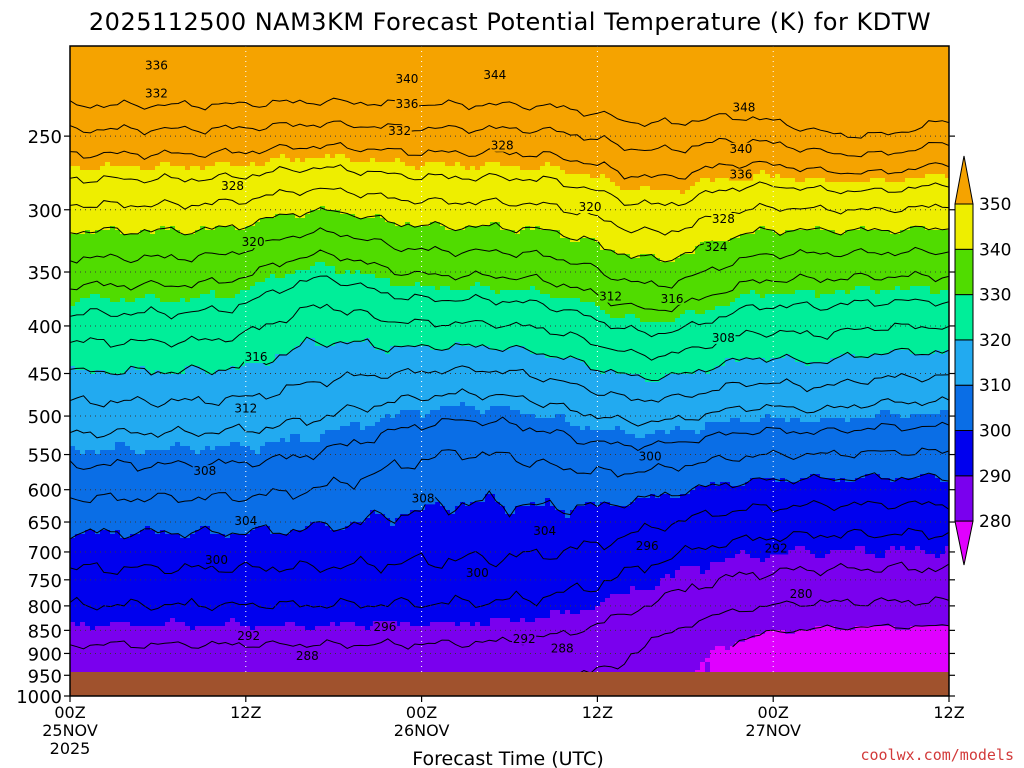 The width and height of the screenshot is (1024, 768). I want to click on y-tick-label: 900, so click(45, 654).